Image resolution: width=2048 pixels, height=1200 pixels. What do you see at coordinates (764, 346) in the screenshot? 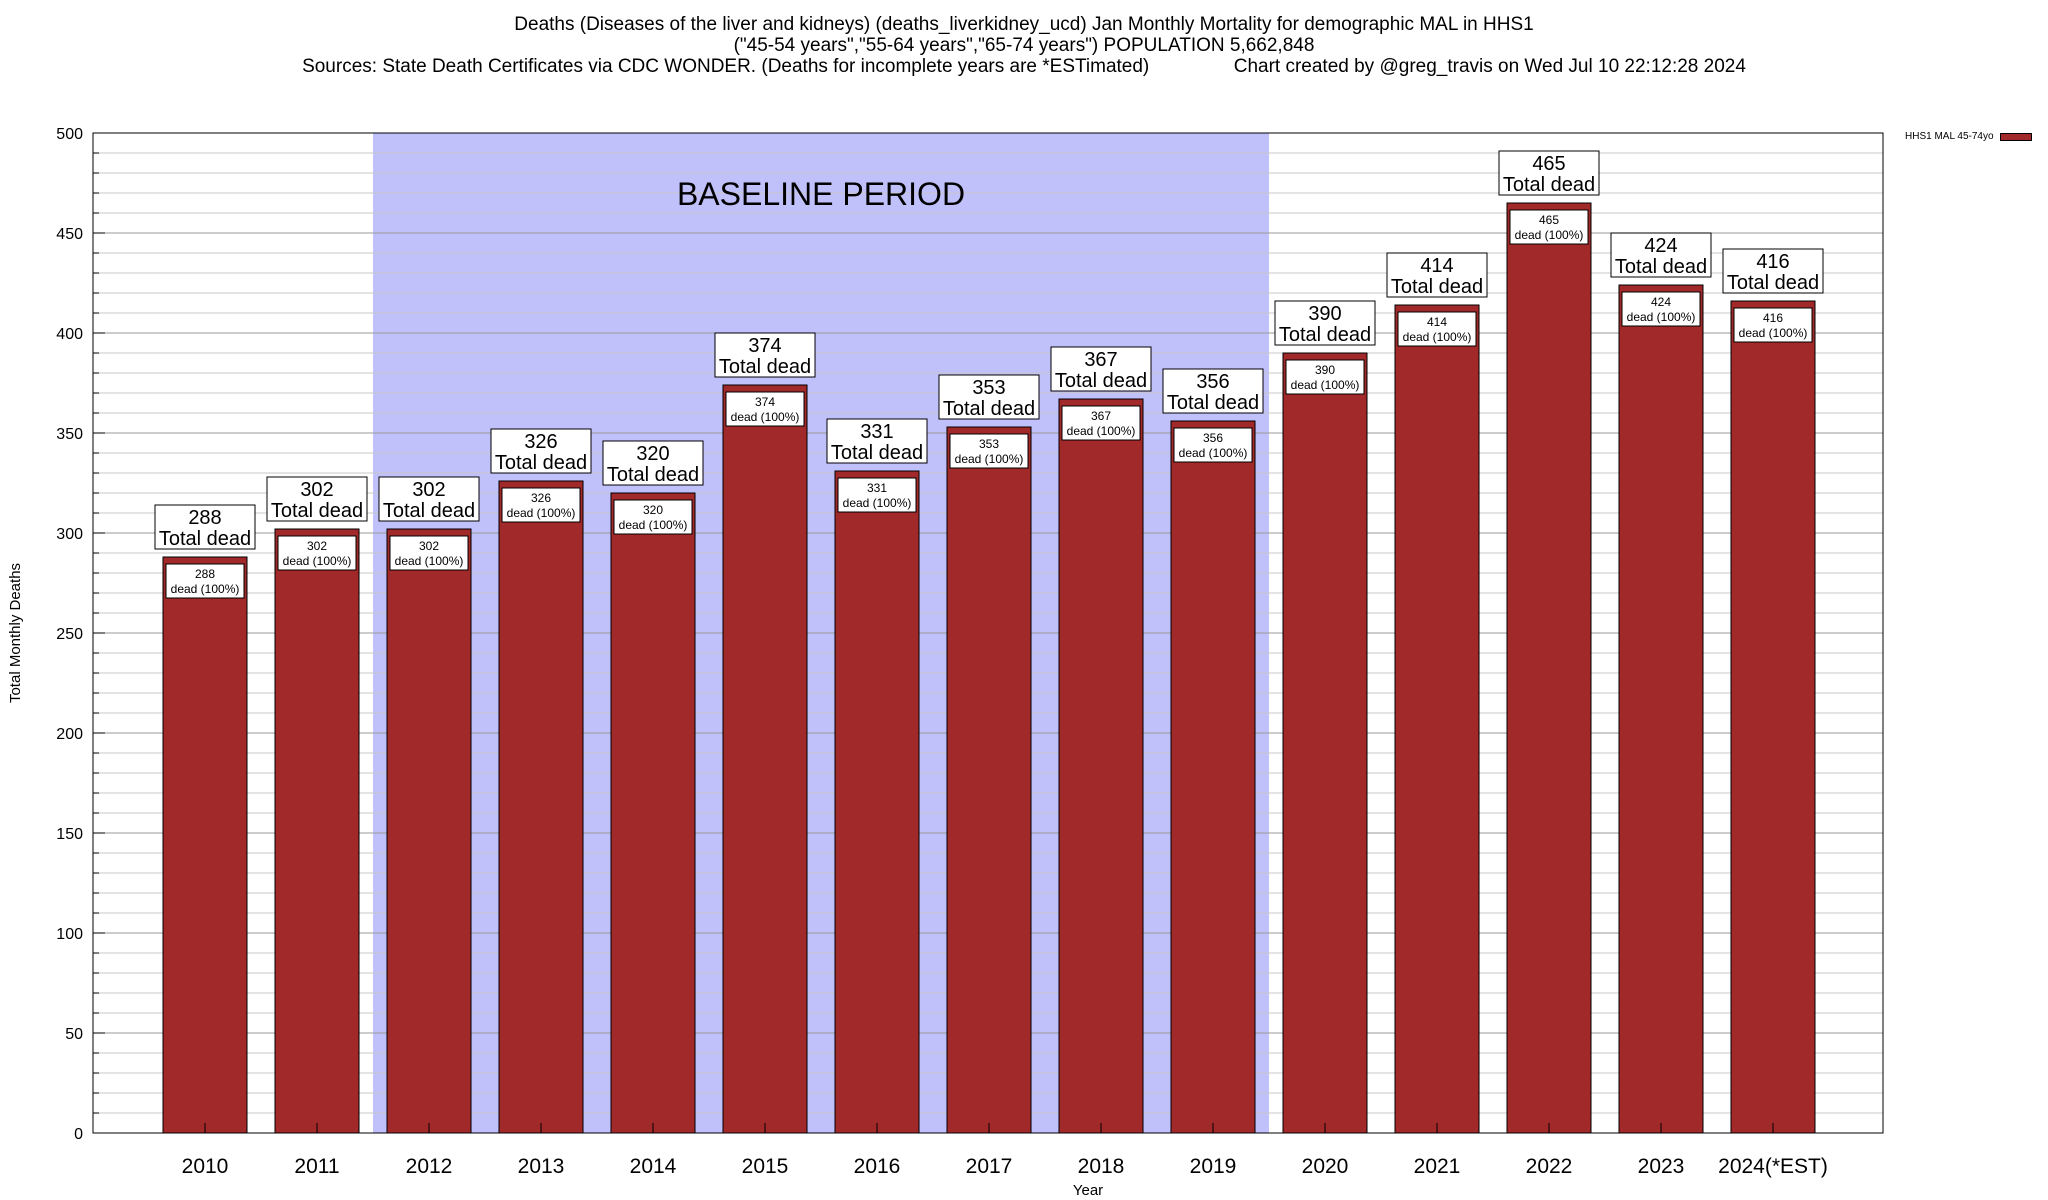
I see `bar-top-value: 374` at bounding box center [764, 346].